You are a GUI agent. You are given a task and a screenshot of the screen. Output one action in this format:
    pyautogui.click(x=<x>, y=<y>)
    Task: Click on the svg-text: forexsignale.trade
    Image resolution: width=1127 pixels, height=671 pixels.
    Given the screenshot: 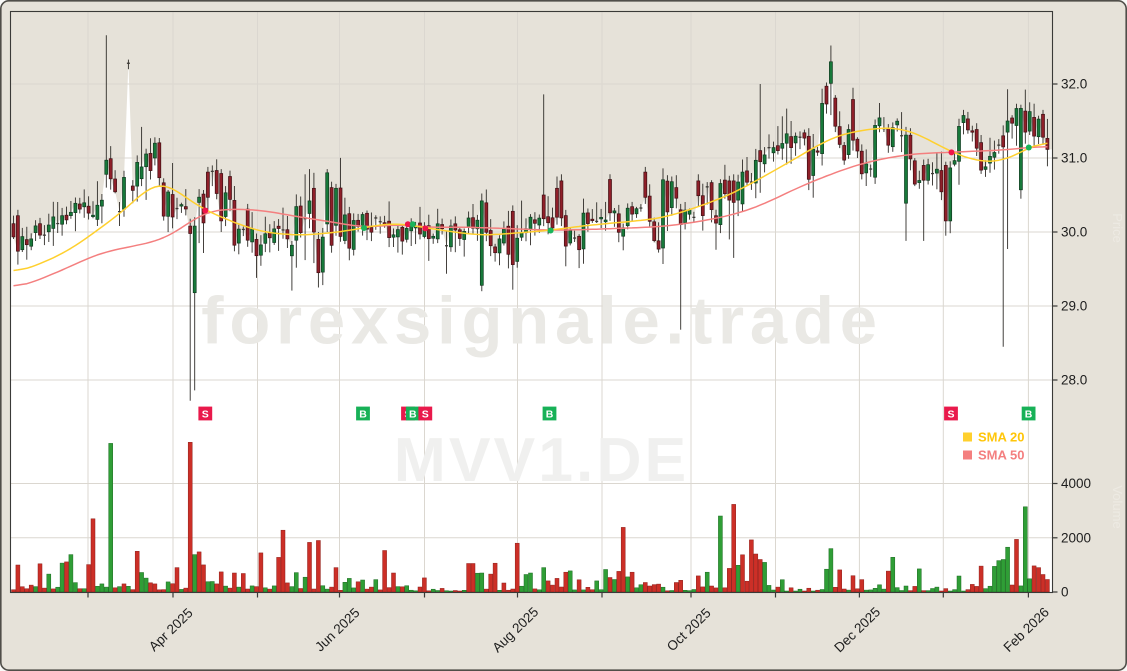 What is the action you would take?
    pyautogui.click(x=542, y=321)
    